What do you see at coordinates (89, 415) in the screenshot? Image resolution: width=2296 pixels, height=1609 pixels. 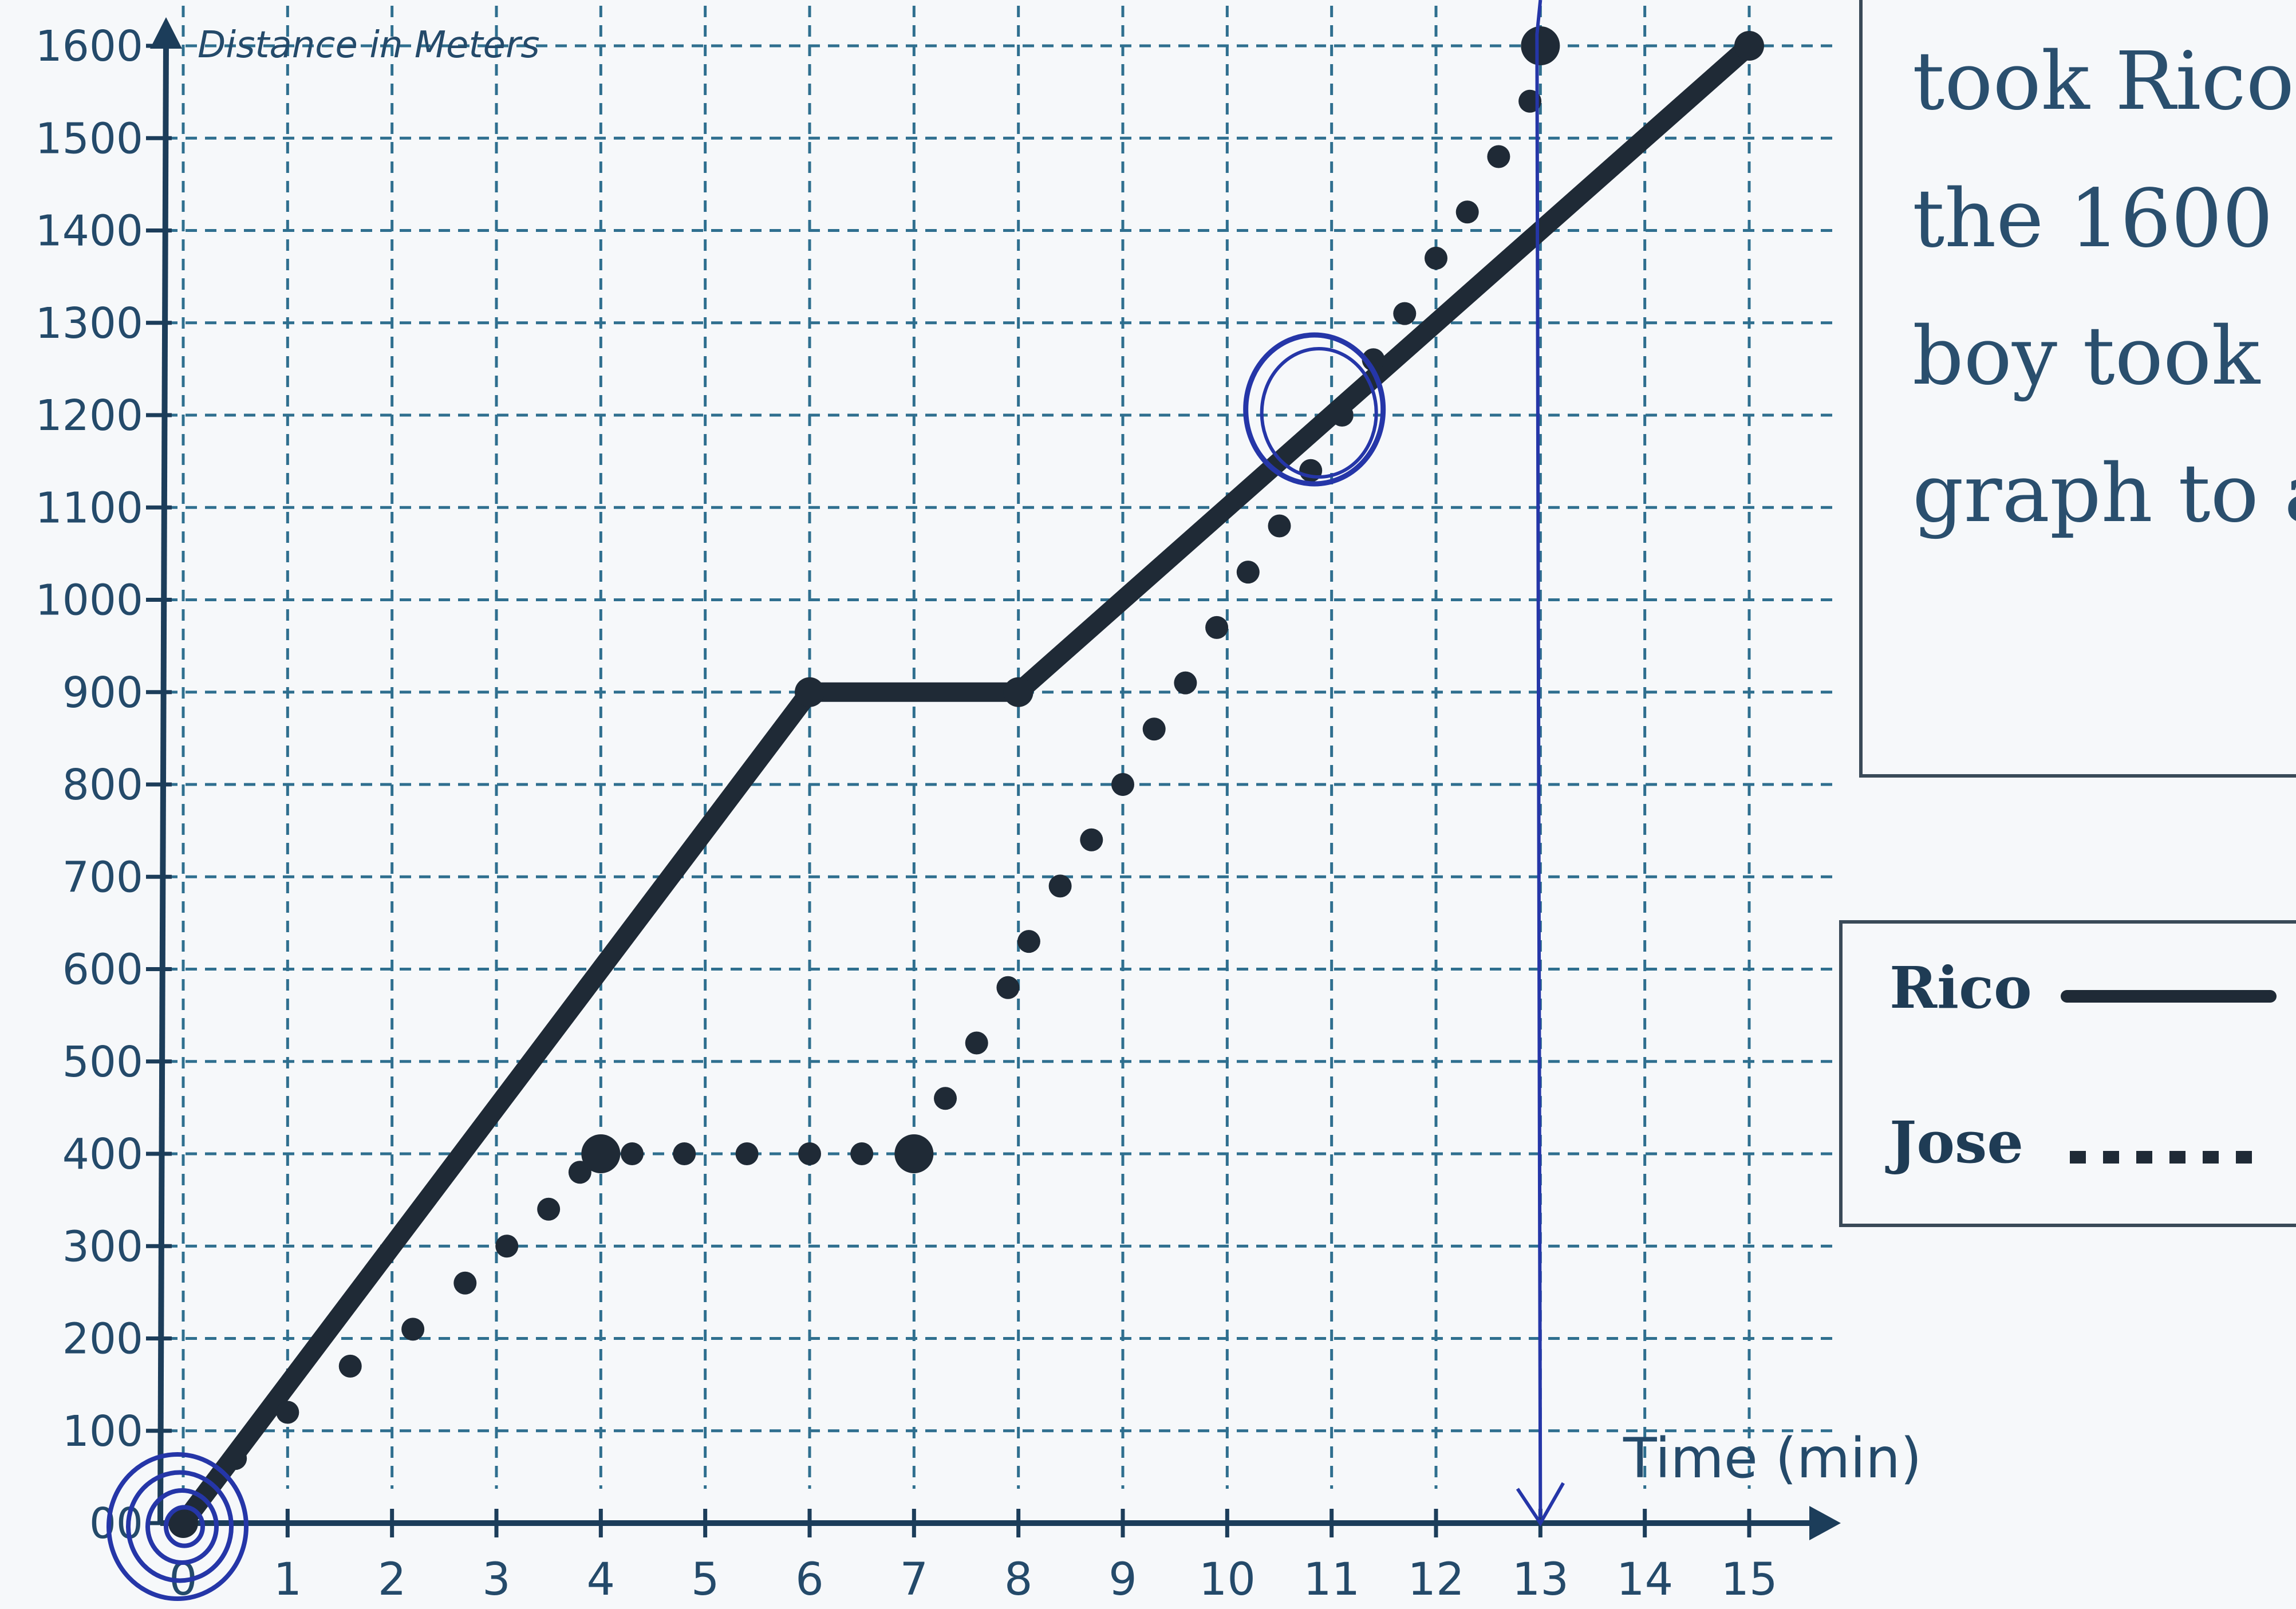 I see `y-tick-label: 1200` at bounding box center [89, 415].